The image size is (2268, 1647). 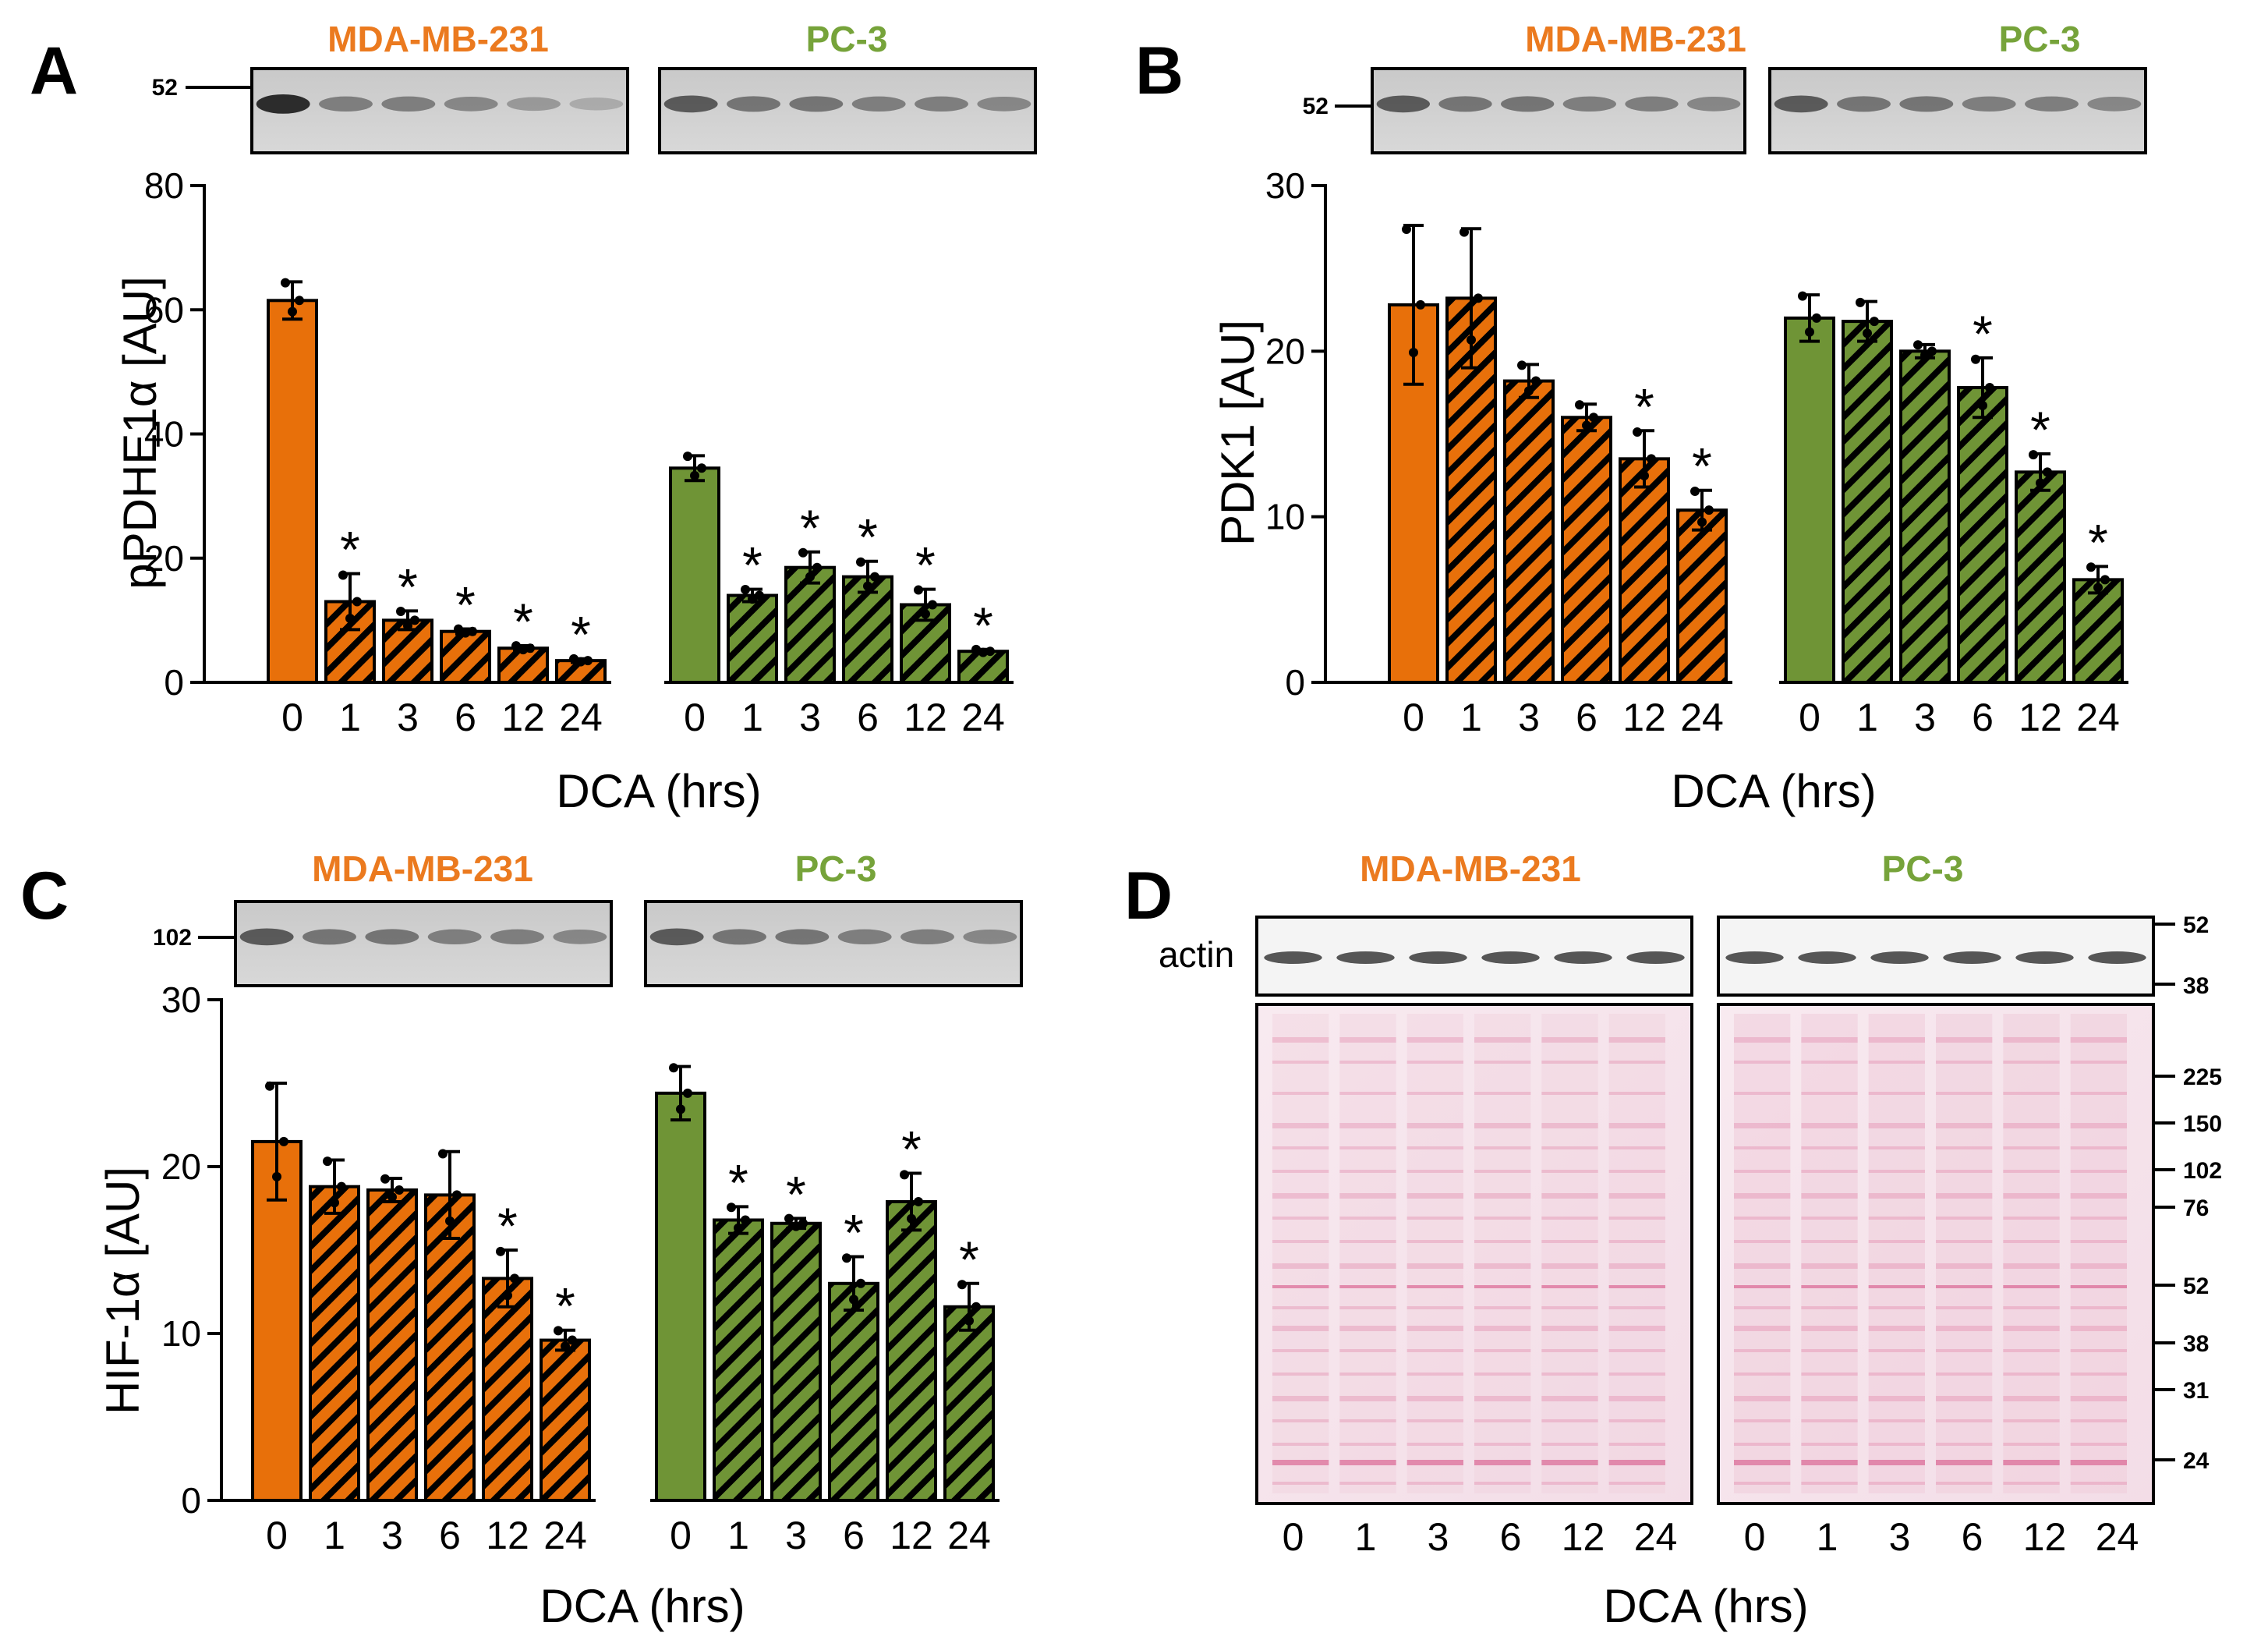 I want to click on panel-a-blot-marker: 52, so click(x=165, y=88).